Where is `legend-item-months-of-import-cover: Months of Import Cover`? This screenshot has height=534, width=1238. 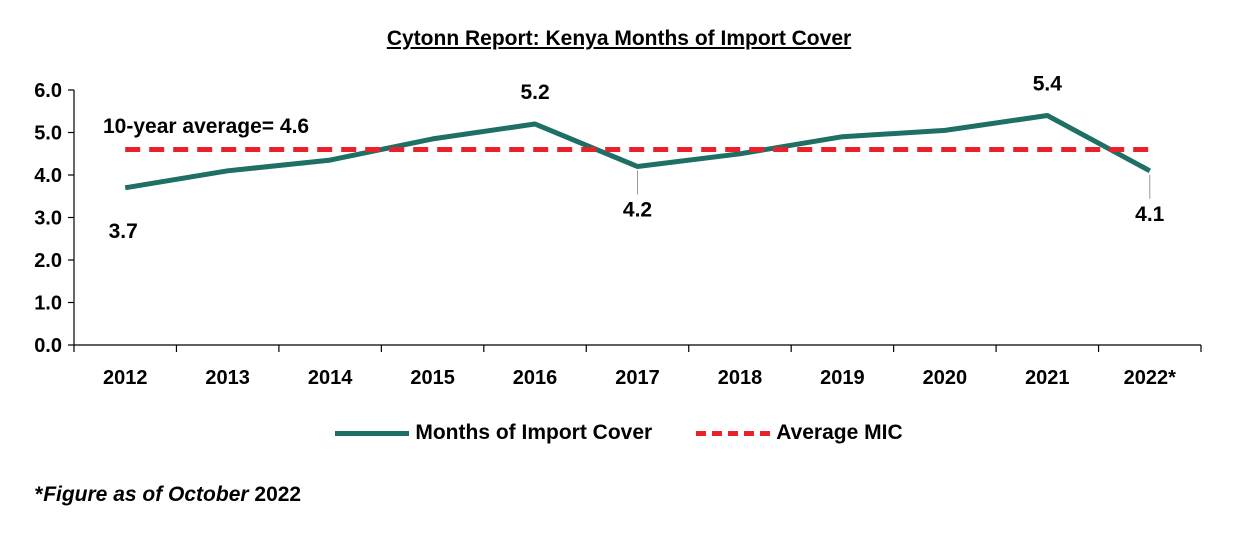
legend-item-months-of-import-cover: Months of Import Cover is located at coordinates (493, 433).